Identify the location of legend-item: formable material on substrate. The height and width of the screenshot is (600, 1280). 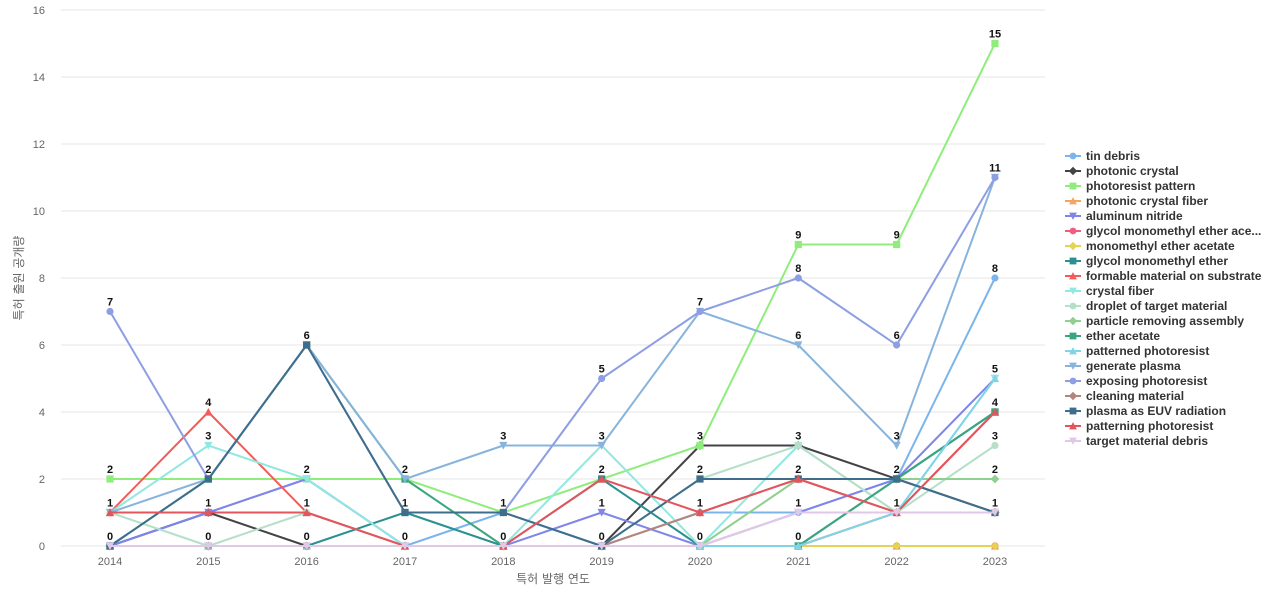
(1163, 276).